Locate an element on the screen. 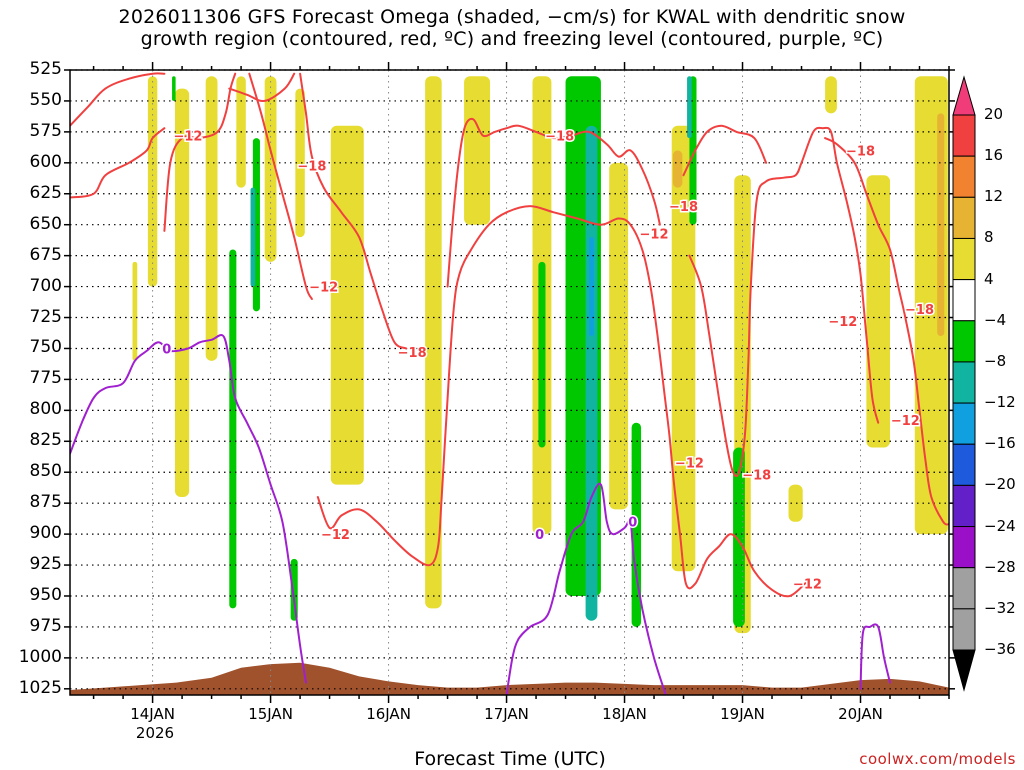 This screenshot has height=770, width=1024. colorbar-label: −24 is located at coordinates (1000, 525).